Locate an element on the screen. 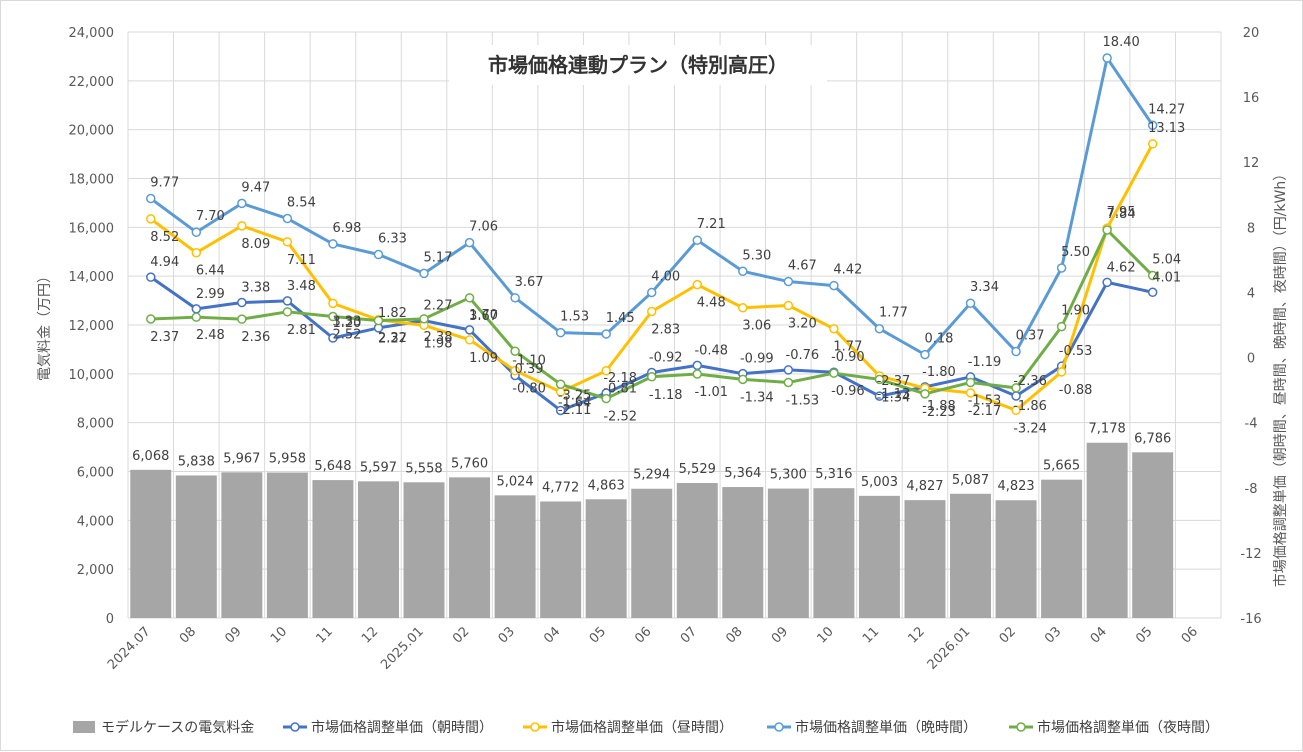  point-value-label: 6.44 is located at coordinates (210, 271).